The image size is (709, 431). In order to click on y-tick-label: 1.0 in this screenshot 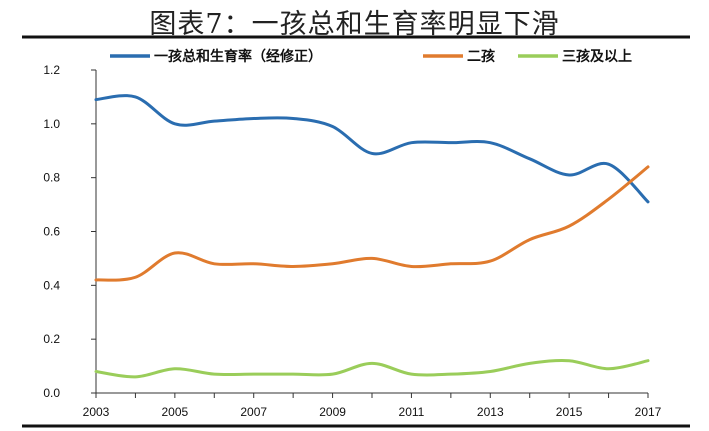, I will do `click(51, 124)`.